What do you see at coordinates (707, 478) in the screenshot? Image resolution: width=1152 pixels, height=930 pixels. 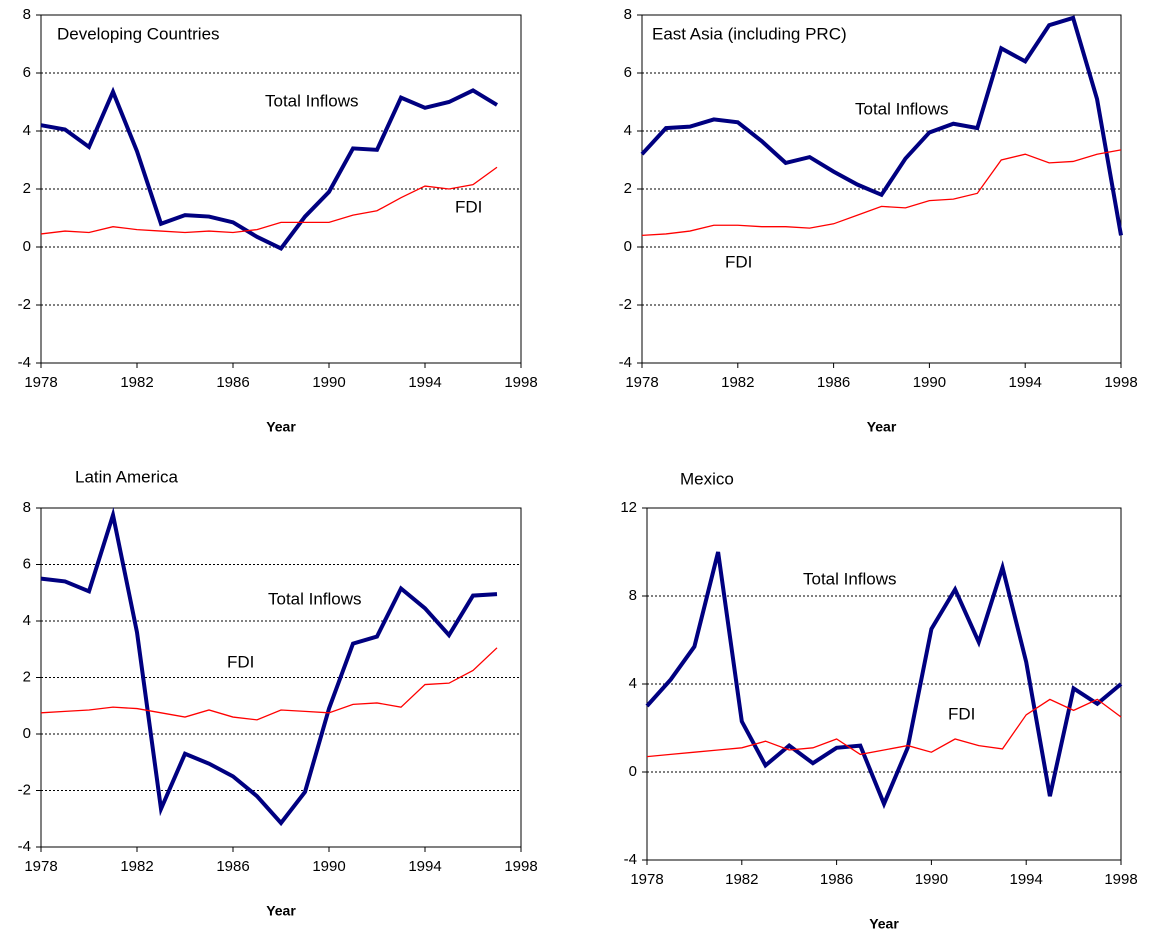 I see `chart-title: Mexico` at bounding box center [707, 478].